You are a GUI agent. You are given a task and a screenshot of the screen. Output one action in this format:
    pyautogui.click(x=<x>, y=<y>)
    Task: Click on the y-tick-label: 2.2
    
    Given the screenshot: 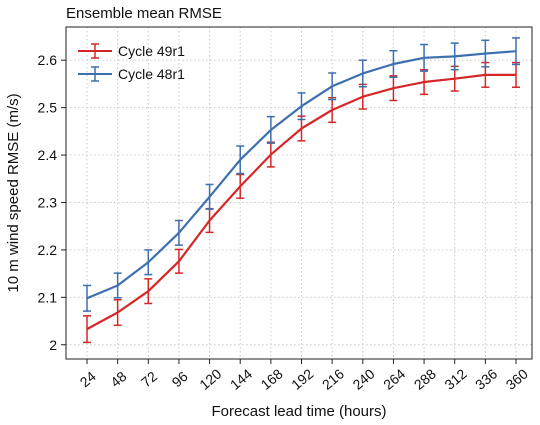 What is the action you would take?
    pyautogui.click(x=48, y=250)
    